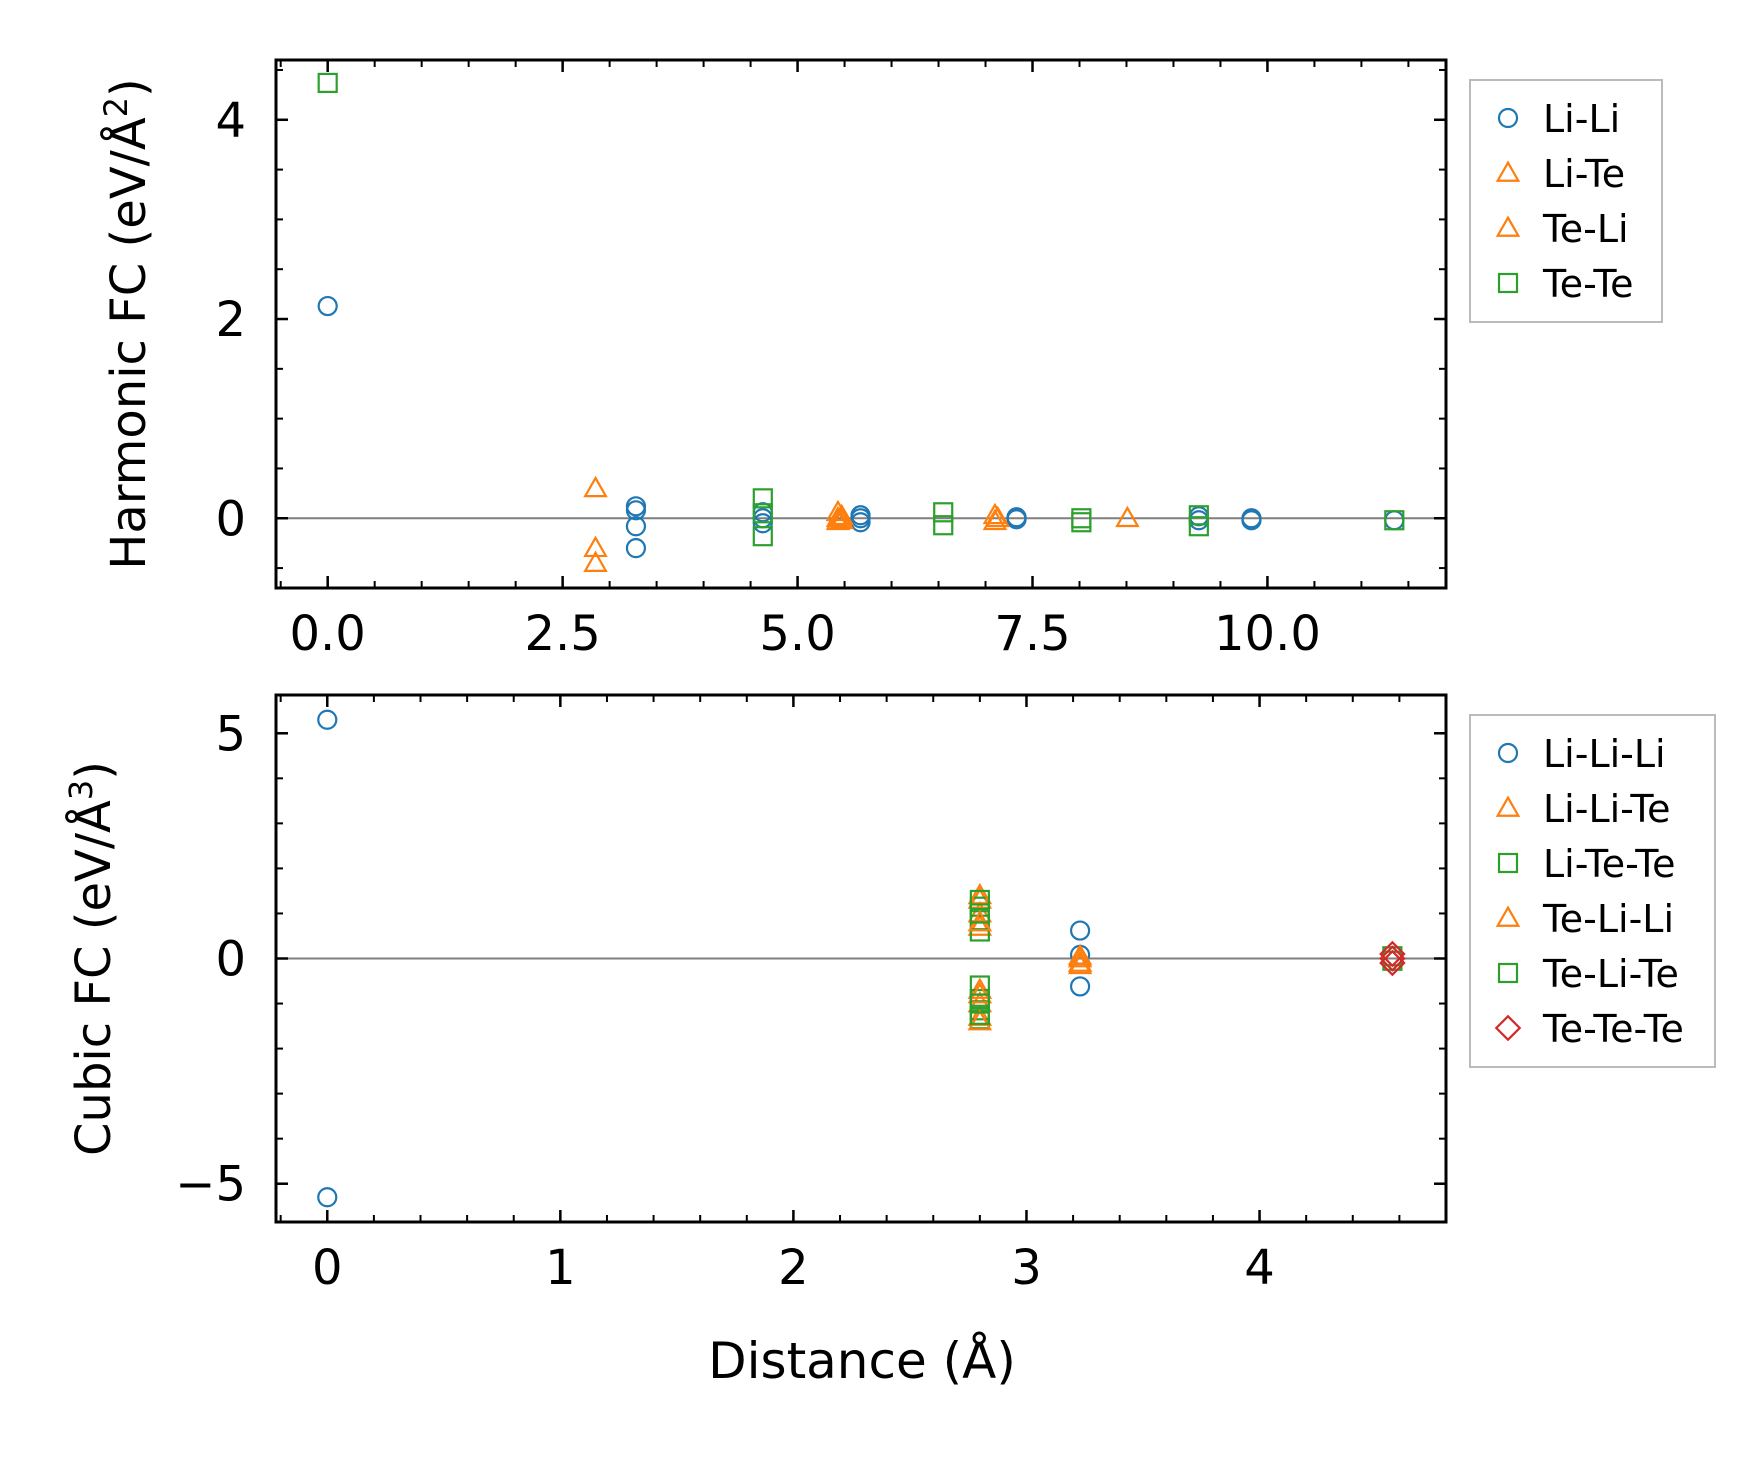 The height and width of the screenshot is (1460, 1763). I want to click on cubic-y-label-sup: 3, so click(81, 790).